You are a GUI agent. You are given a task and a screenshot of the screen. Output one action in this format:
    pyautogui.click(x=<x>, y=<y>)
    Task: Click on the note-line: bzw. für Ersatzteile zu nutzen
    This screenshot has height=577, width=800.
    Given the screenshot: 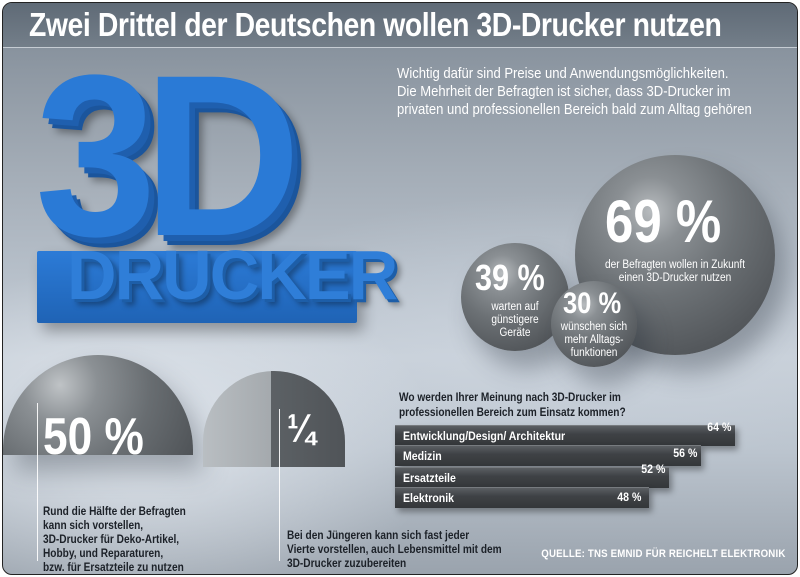 What is the action you would take?
    pyautogui.click(x=113, y=568)
    